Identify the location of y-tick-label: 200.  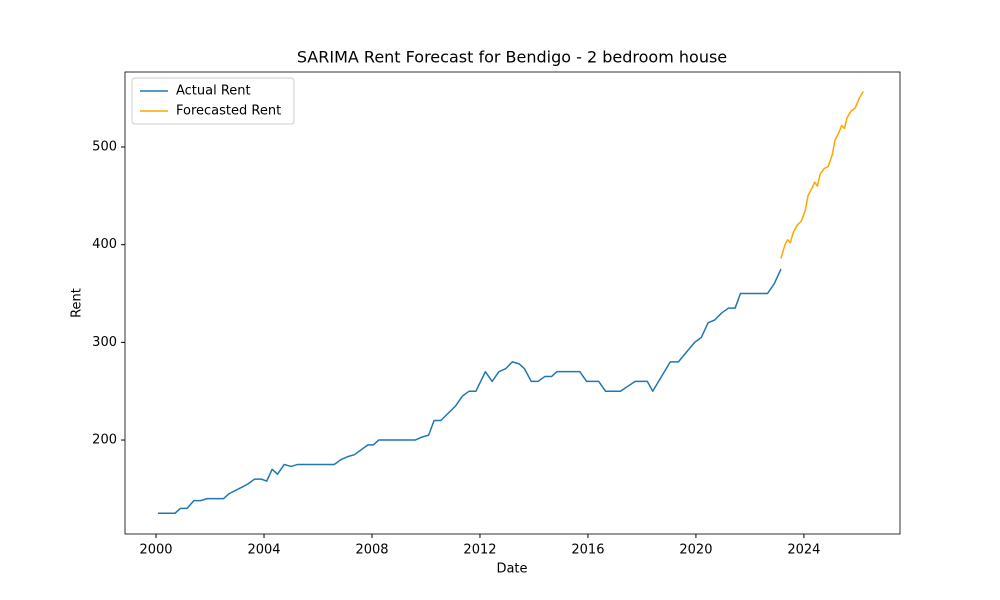
(104, 440).